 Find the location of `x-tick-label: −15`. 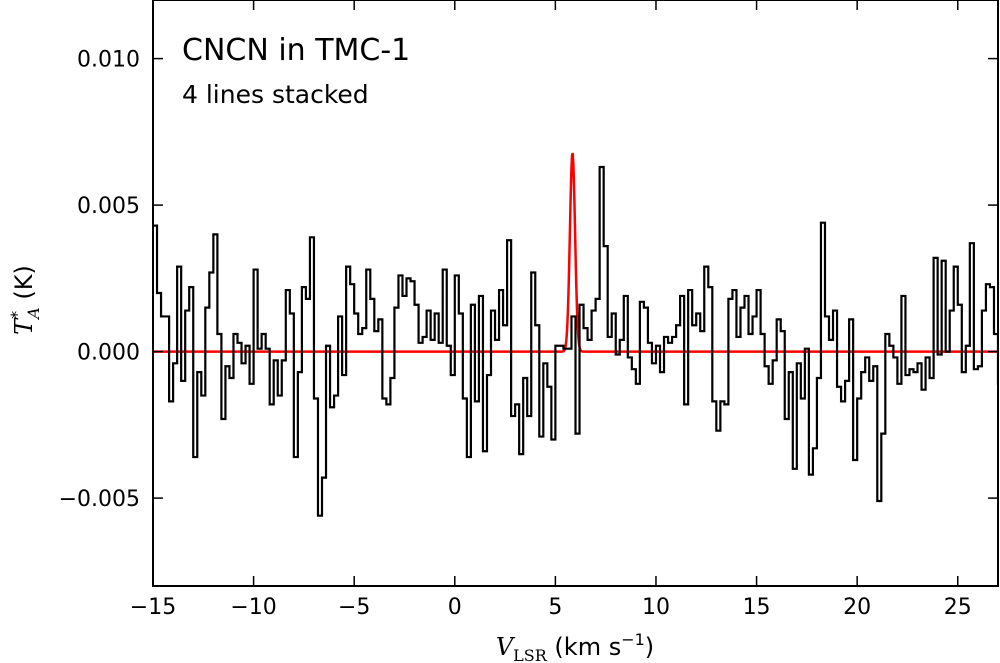

x-tick-label: −15 is located at coordinates (153, 607).